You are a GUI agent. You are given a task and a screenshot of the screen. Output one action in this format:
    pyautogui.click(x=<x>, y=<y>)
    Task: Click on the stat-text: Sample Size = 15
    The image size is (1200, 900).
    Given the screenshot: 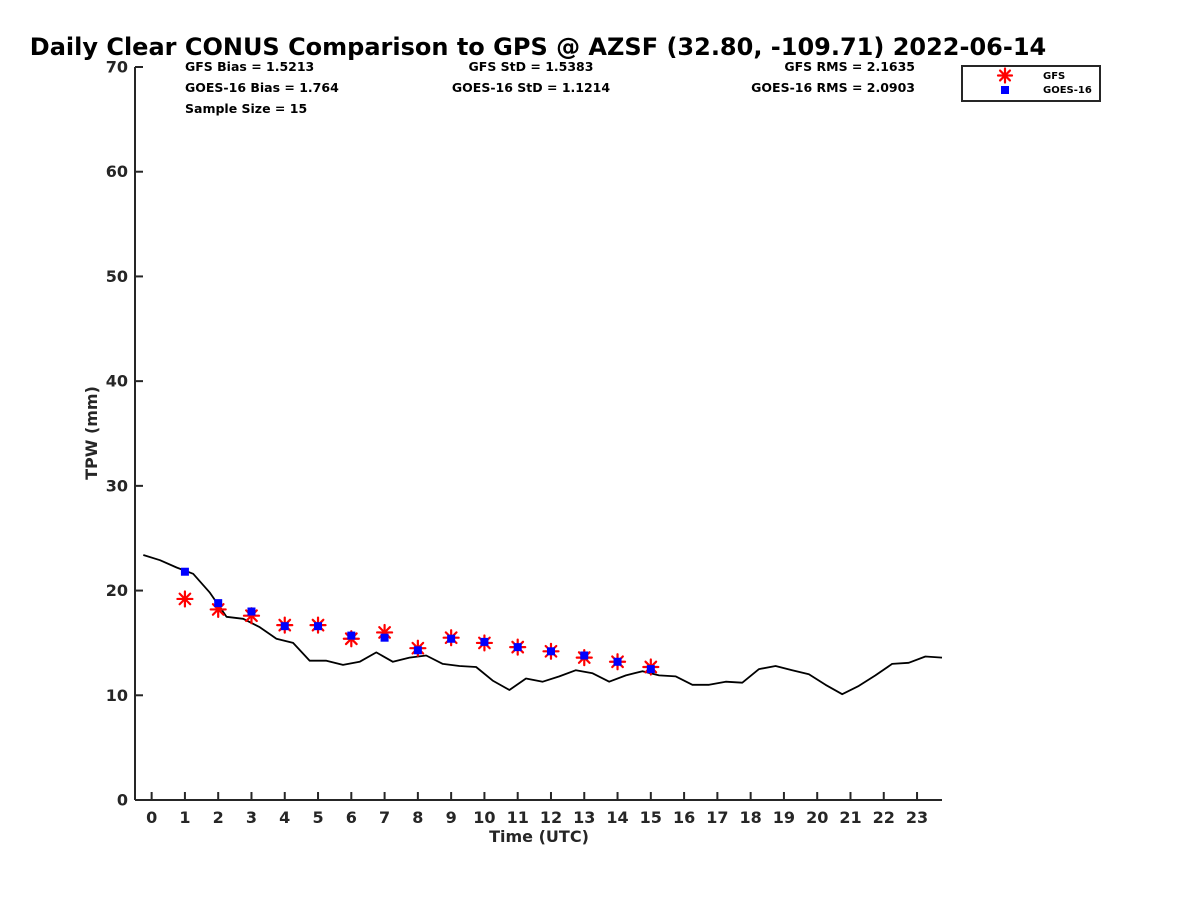 What is the action you would take?
    pyautogui.click(x=246, y=108)
    